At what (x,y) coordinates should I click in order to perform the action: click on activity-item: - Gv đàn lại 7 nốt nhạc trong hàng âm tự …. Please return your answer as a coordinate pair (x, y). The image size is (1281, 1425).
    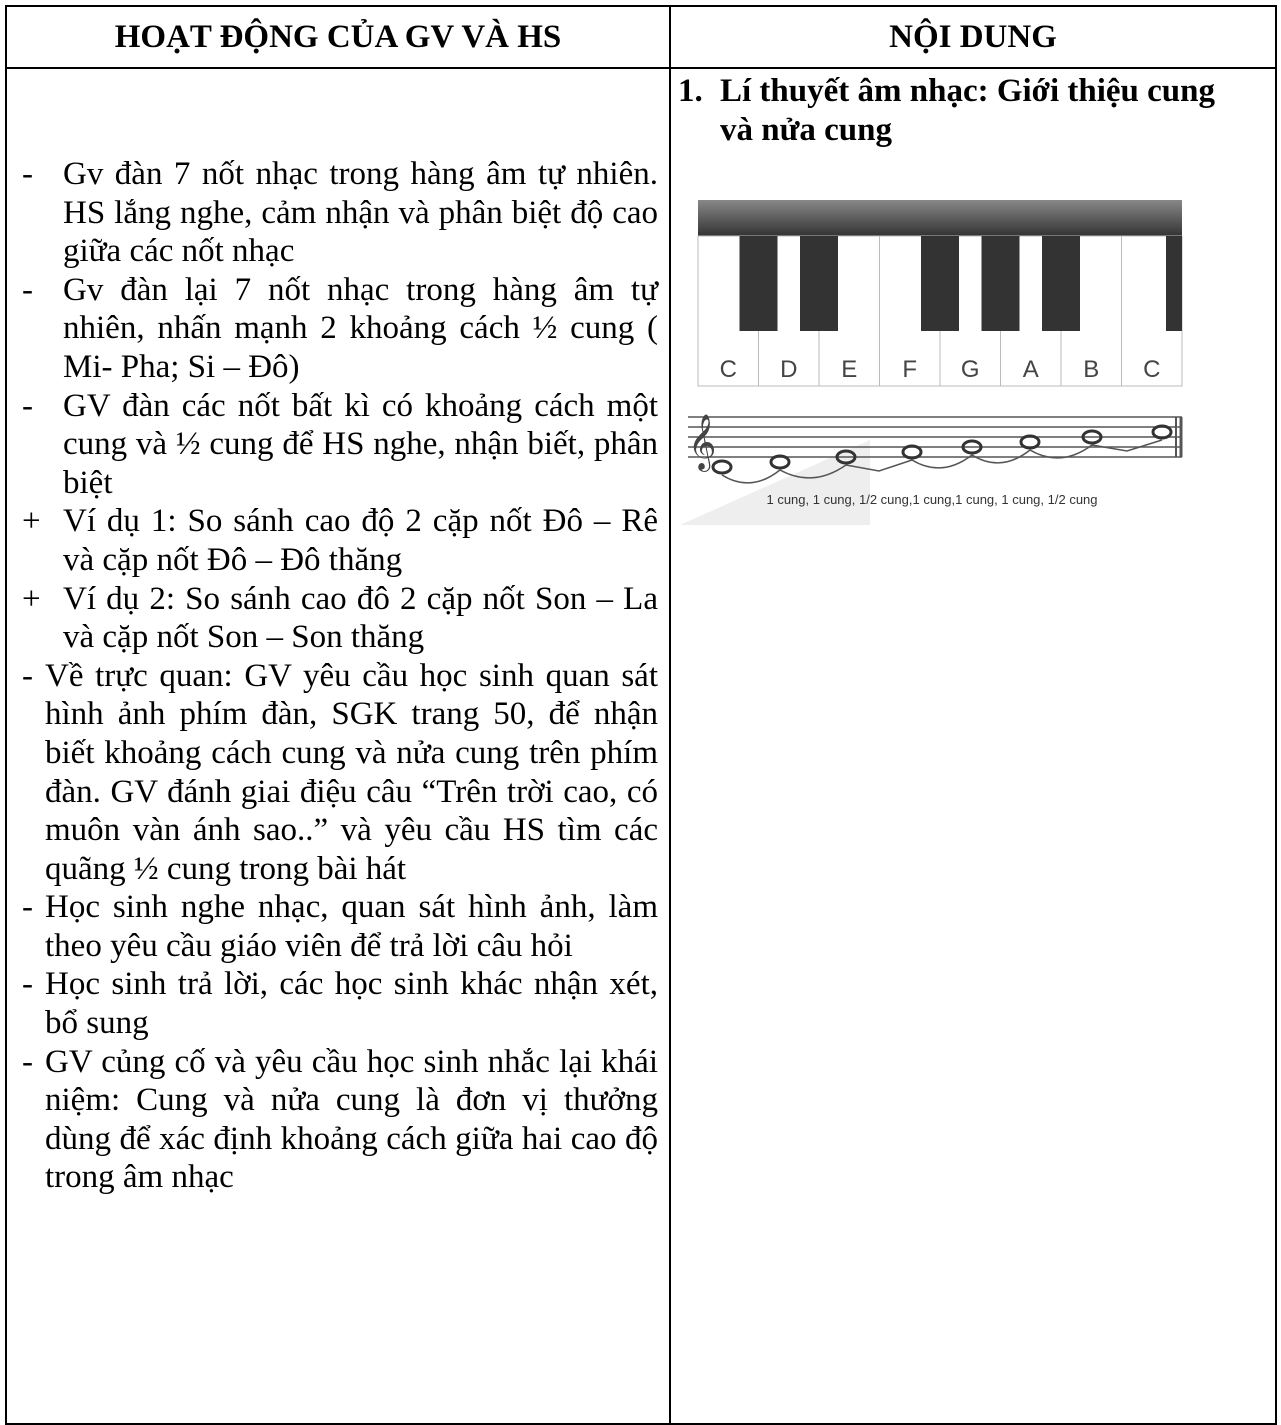
    Looking at the image, I should click on (340, 329).